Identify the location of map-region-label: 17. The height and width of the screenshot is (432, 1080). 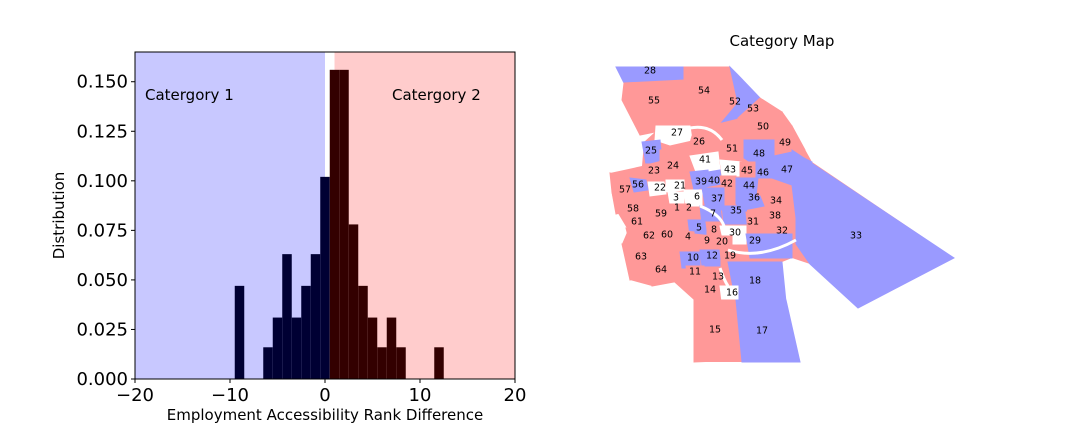
(762, 331).